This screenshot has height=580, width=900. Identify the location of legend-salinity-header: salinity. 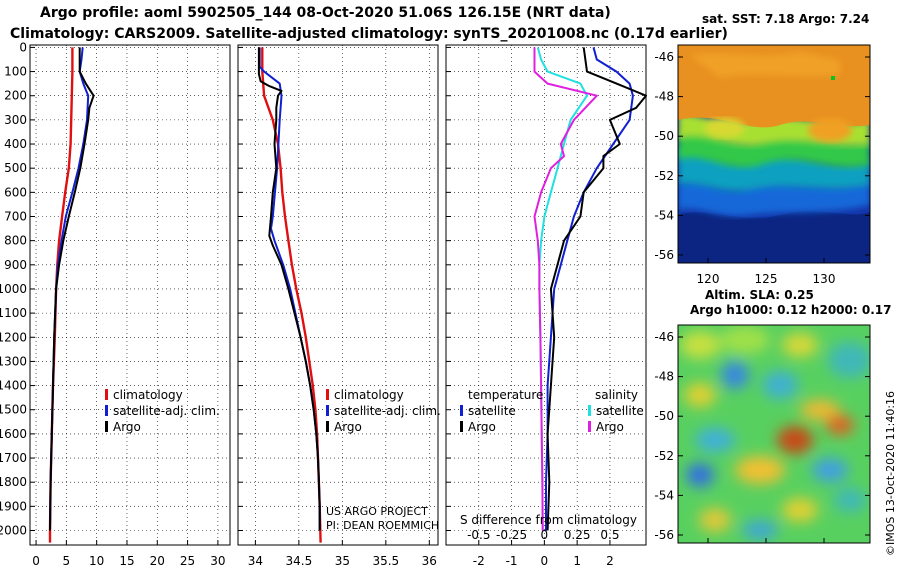
(616, 395).